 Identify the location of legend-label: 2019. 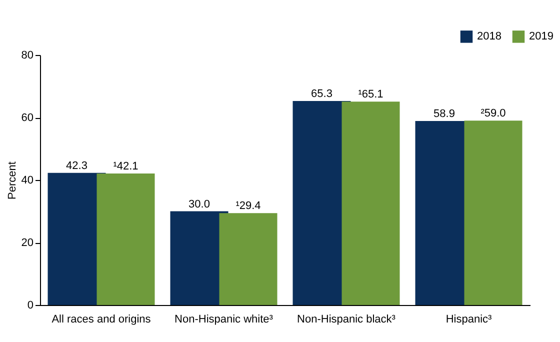
(541, 36).